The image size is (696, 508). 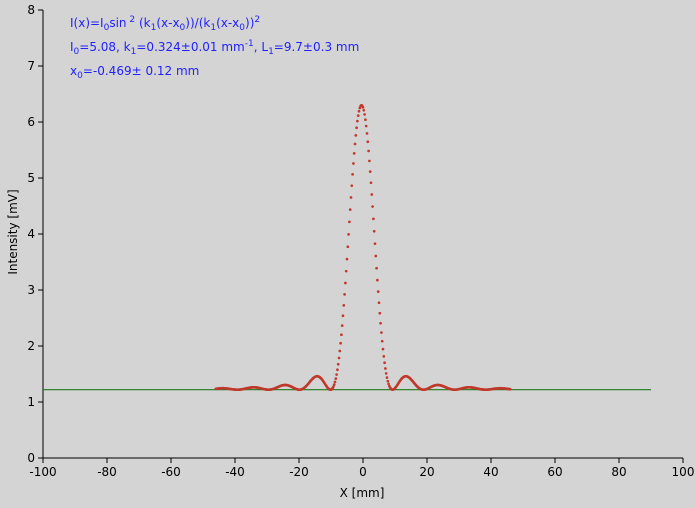 What do you see at coordinates (134, 72) in the screenshot?
I see `fit-offset-annotation: x0=-0.469± 0.12 mm` at bounding box center [134, 72].